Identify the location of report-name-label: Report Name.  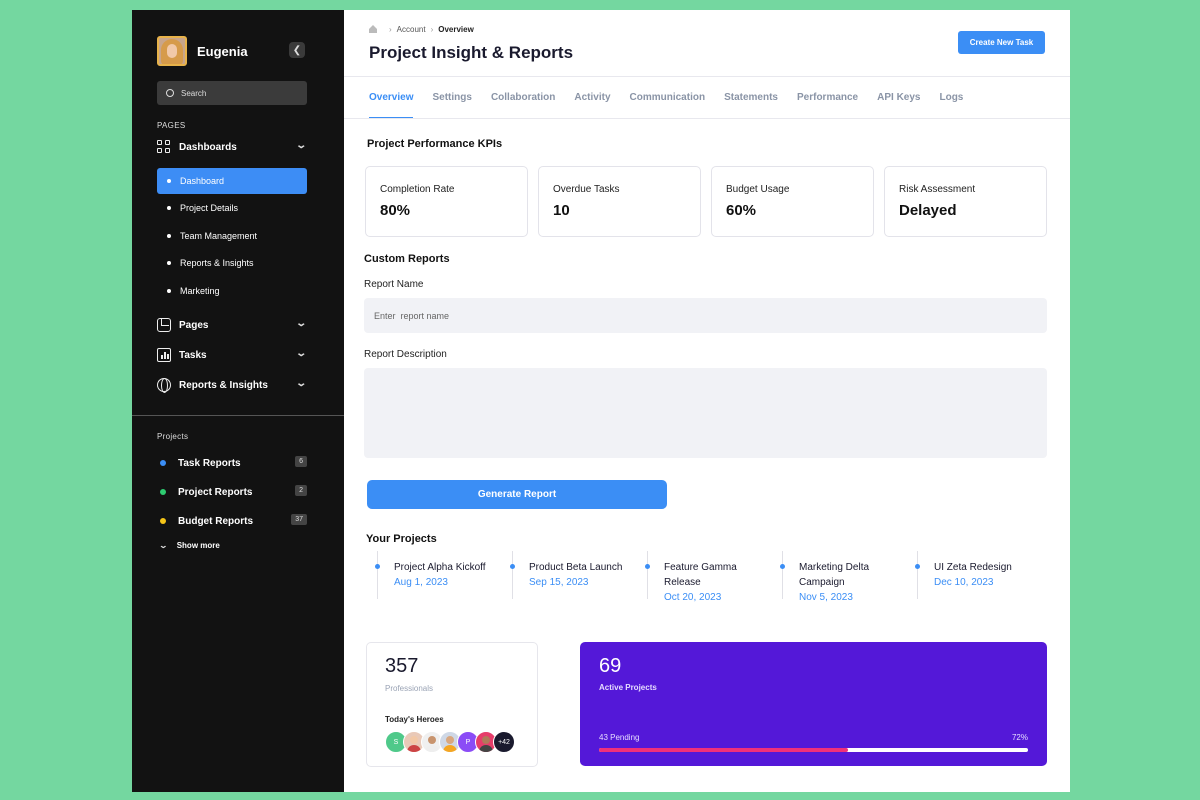
(394, 284).